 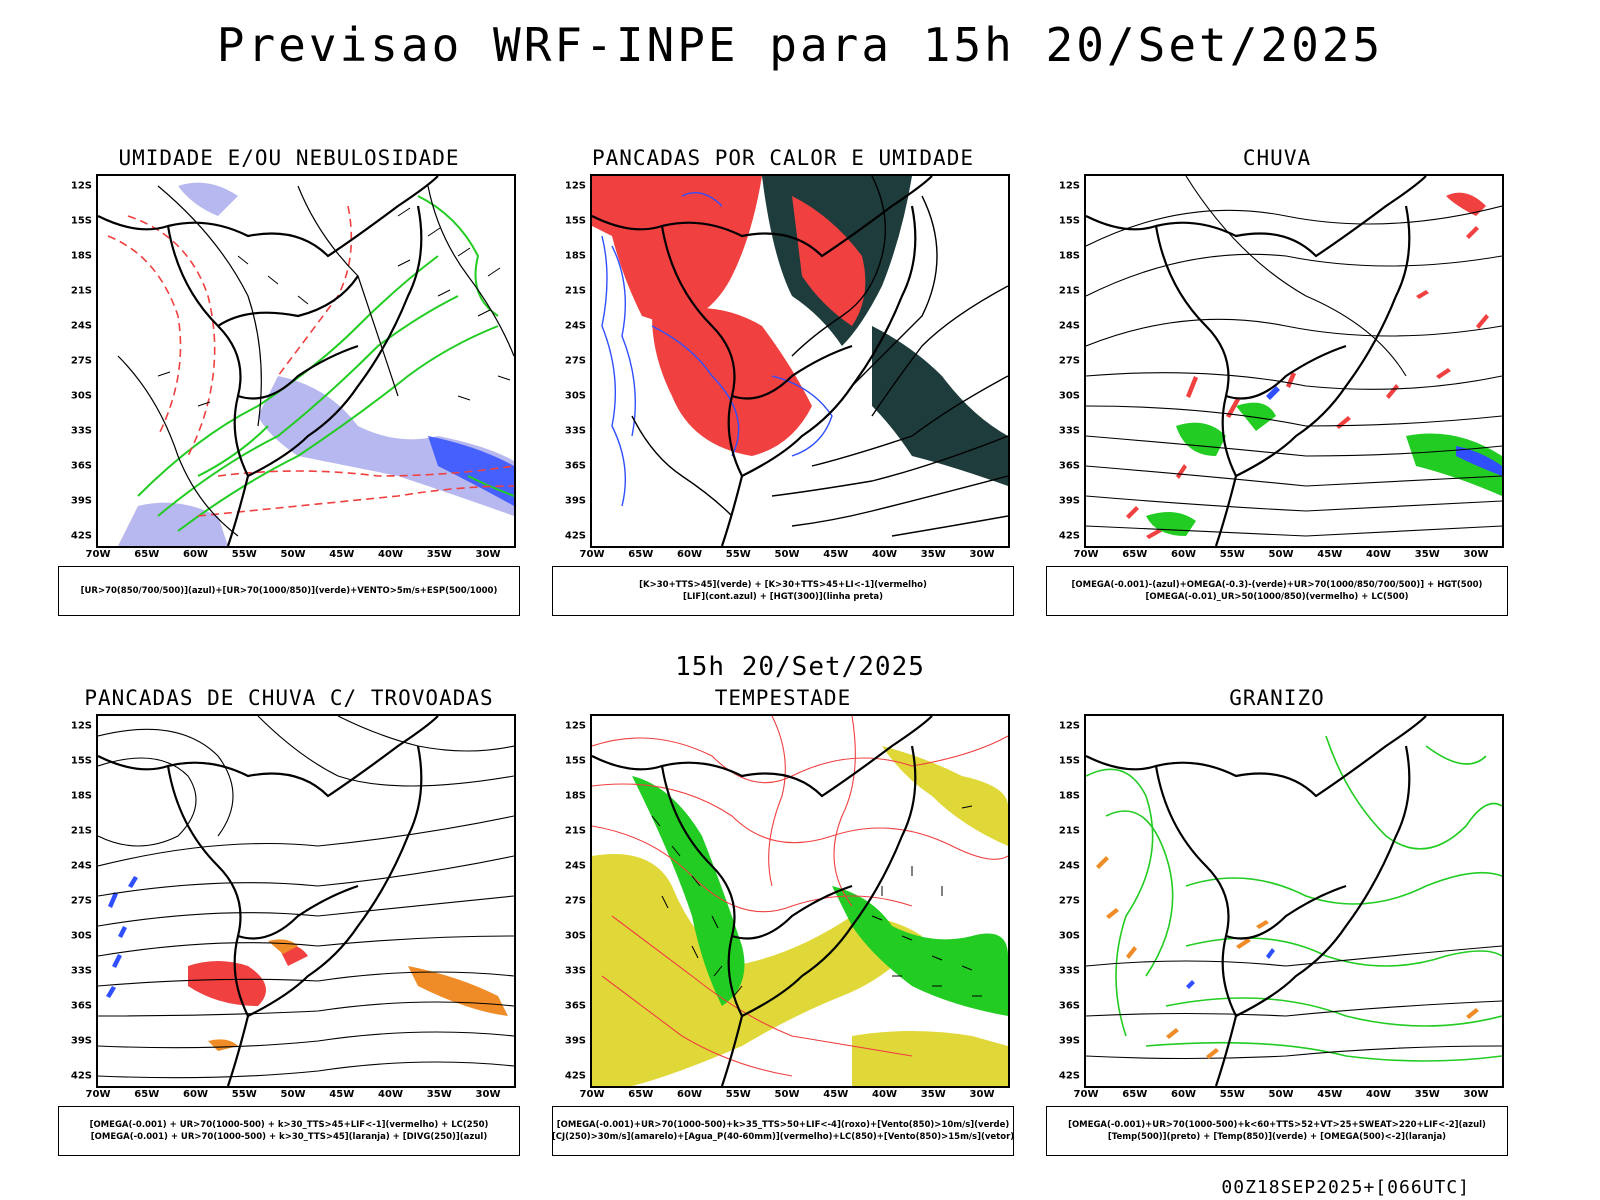 I want to click on map-trovoadas, so click(x=306, y=901).